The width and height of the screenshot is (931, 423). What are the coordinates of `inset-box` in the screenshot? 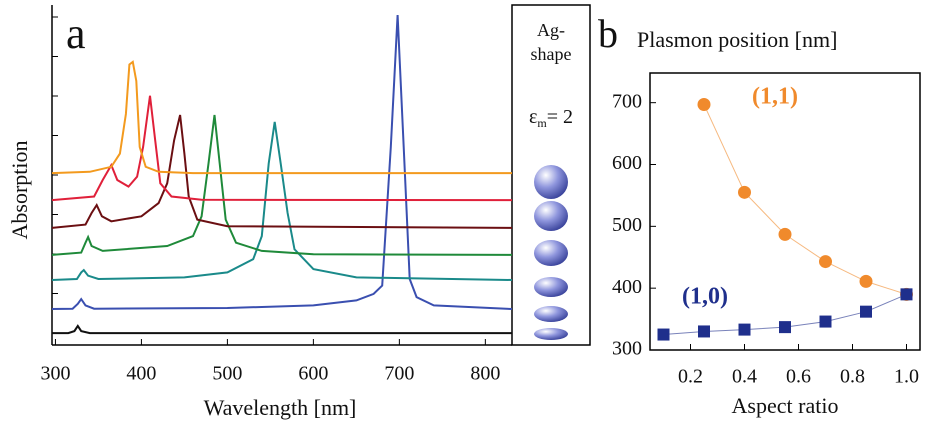 It's located at (551, 175).